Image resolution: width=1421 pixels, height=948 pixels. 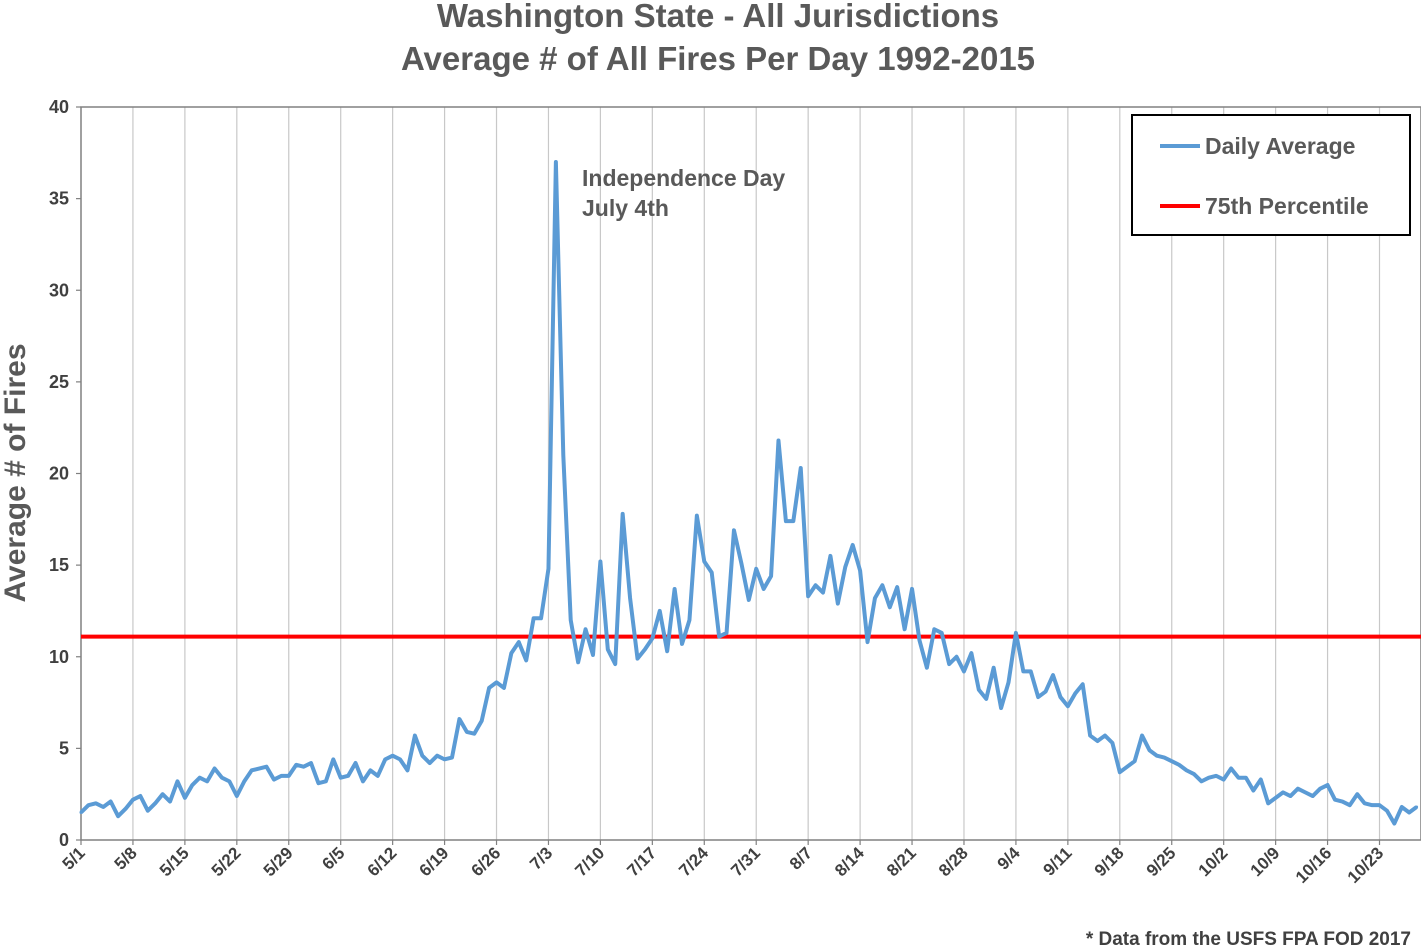 I want to click on x-tick-label: 8/21, so click(x=901, y=861).